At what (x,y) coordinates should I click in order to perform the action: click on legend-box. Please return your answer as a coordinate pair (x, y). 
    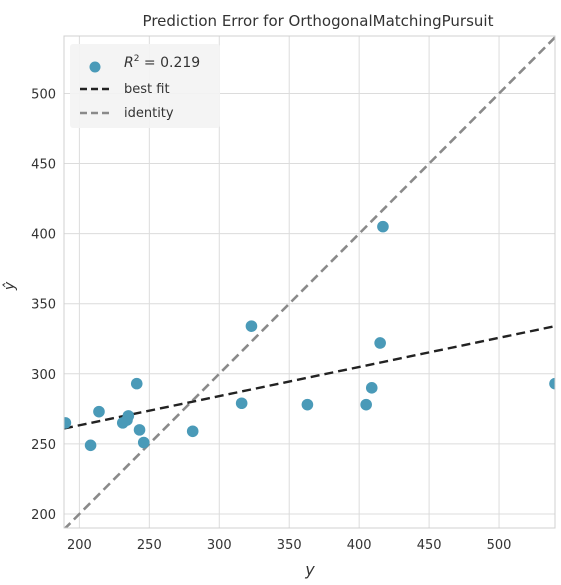
    Looking at the image, I should click on (145, 86).